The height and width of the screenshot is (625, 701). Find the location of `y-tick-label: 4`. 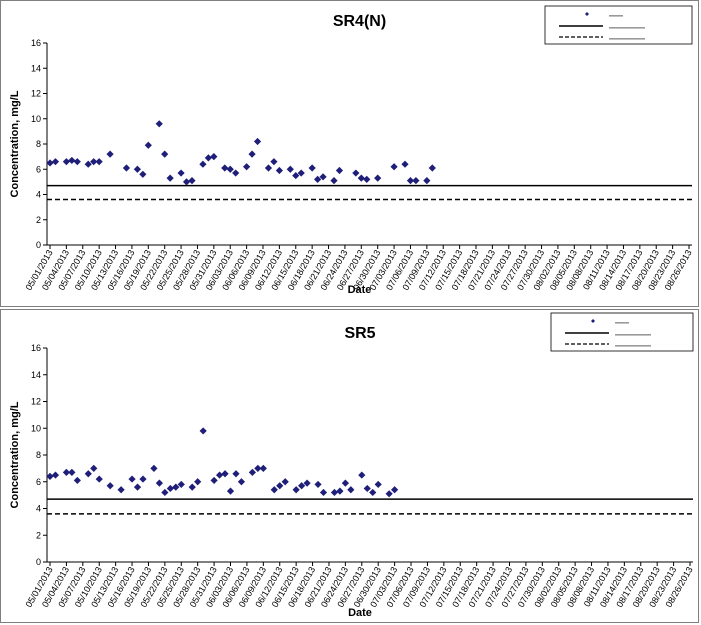

y-tick-label: 4 is located at coordinates (38, 195).